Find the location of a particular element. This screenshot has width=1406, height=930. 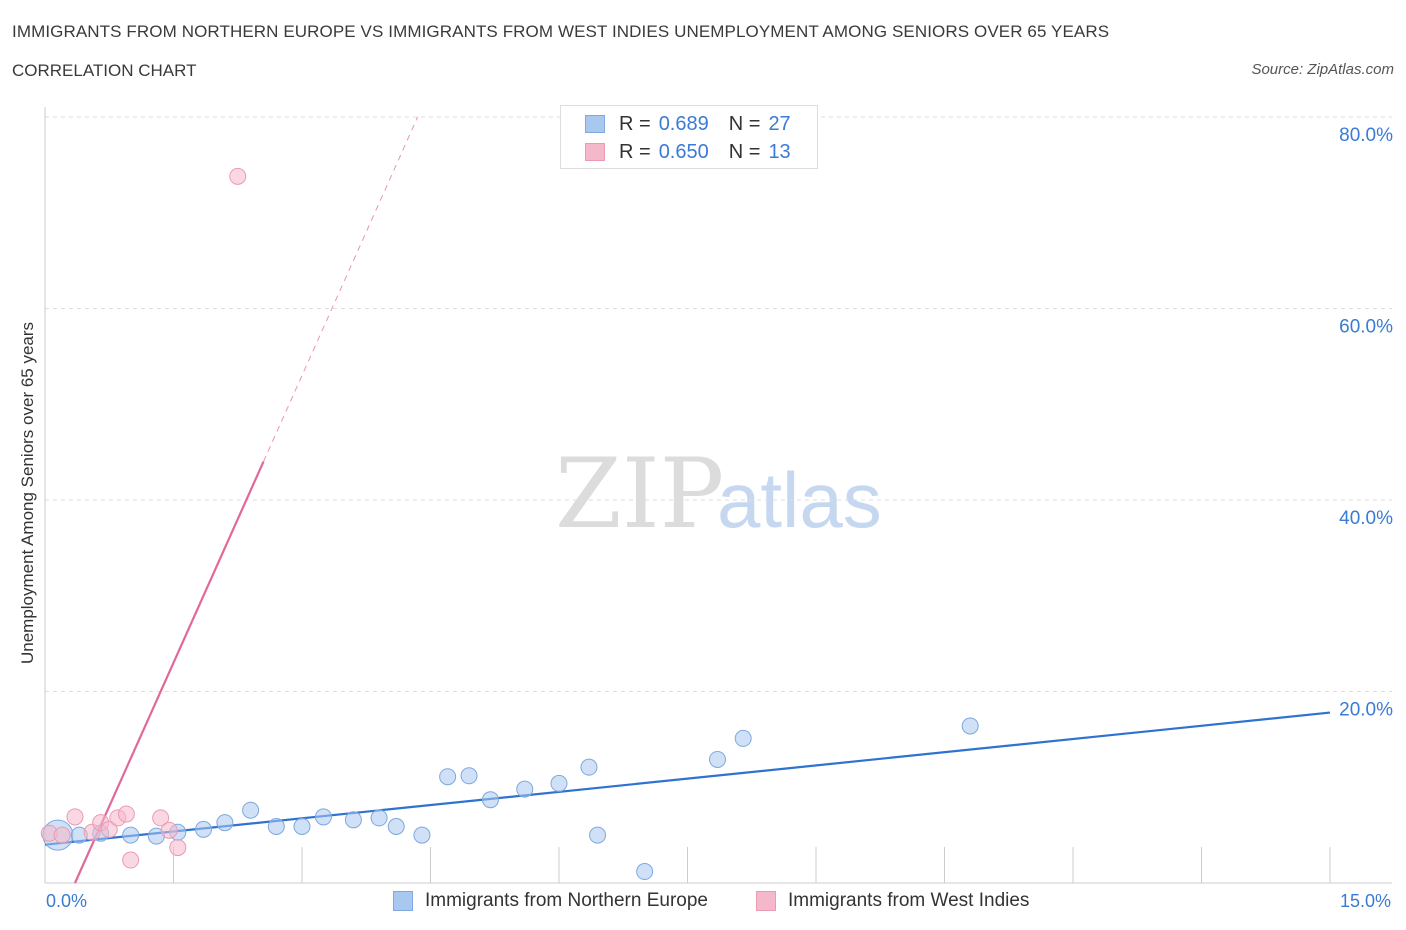

source-note: Source: ZipAtlas.com is located at coordinates (1322, 69).